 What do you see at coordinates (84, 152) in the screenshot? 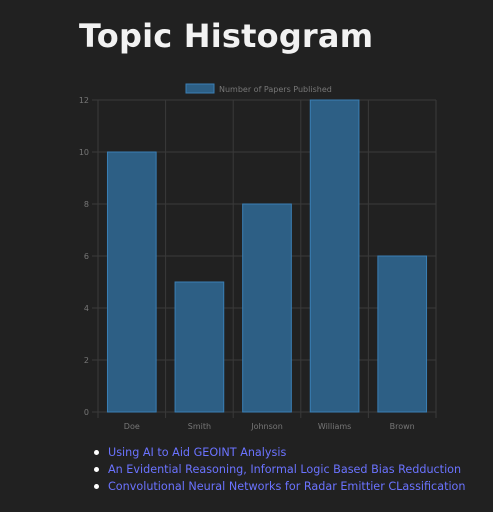
I see `y-tick-label: 10` at bounding box center [84, 152].